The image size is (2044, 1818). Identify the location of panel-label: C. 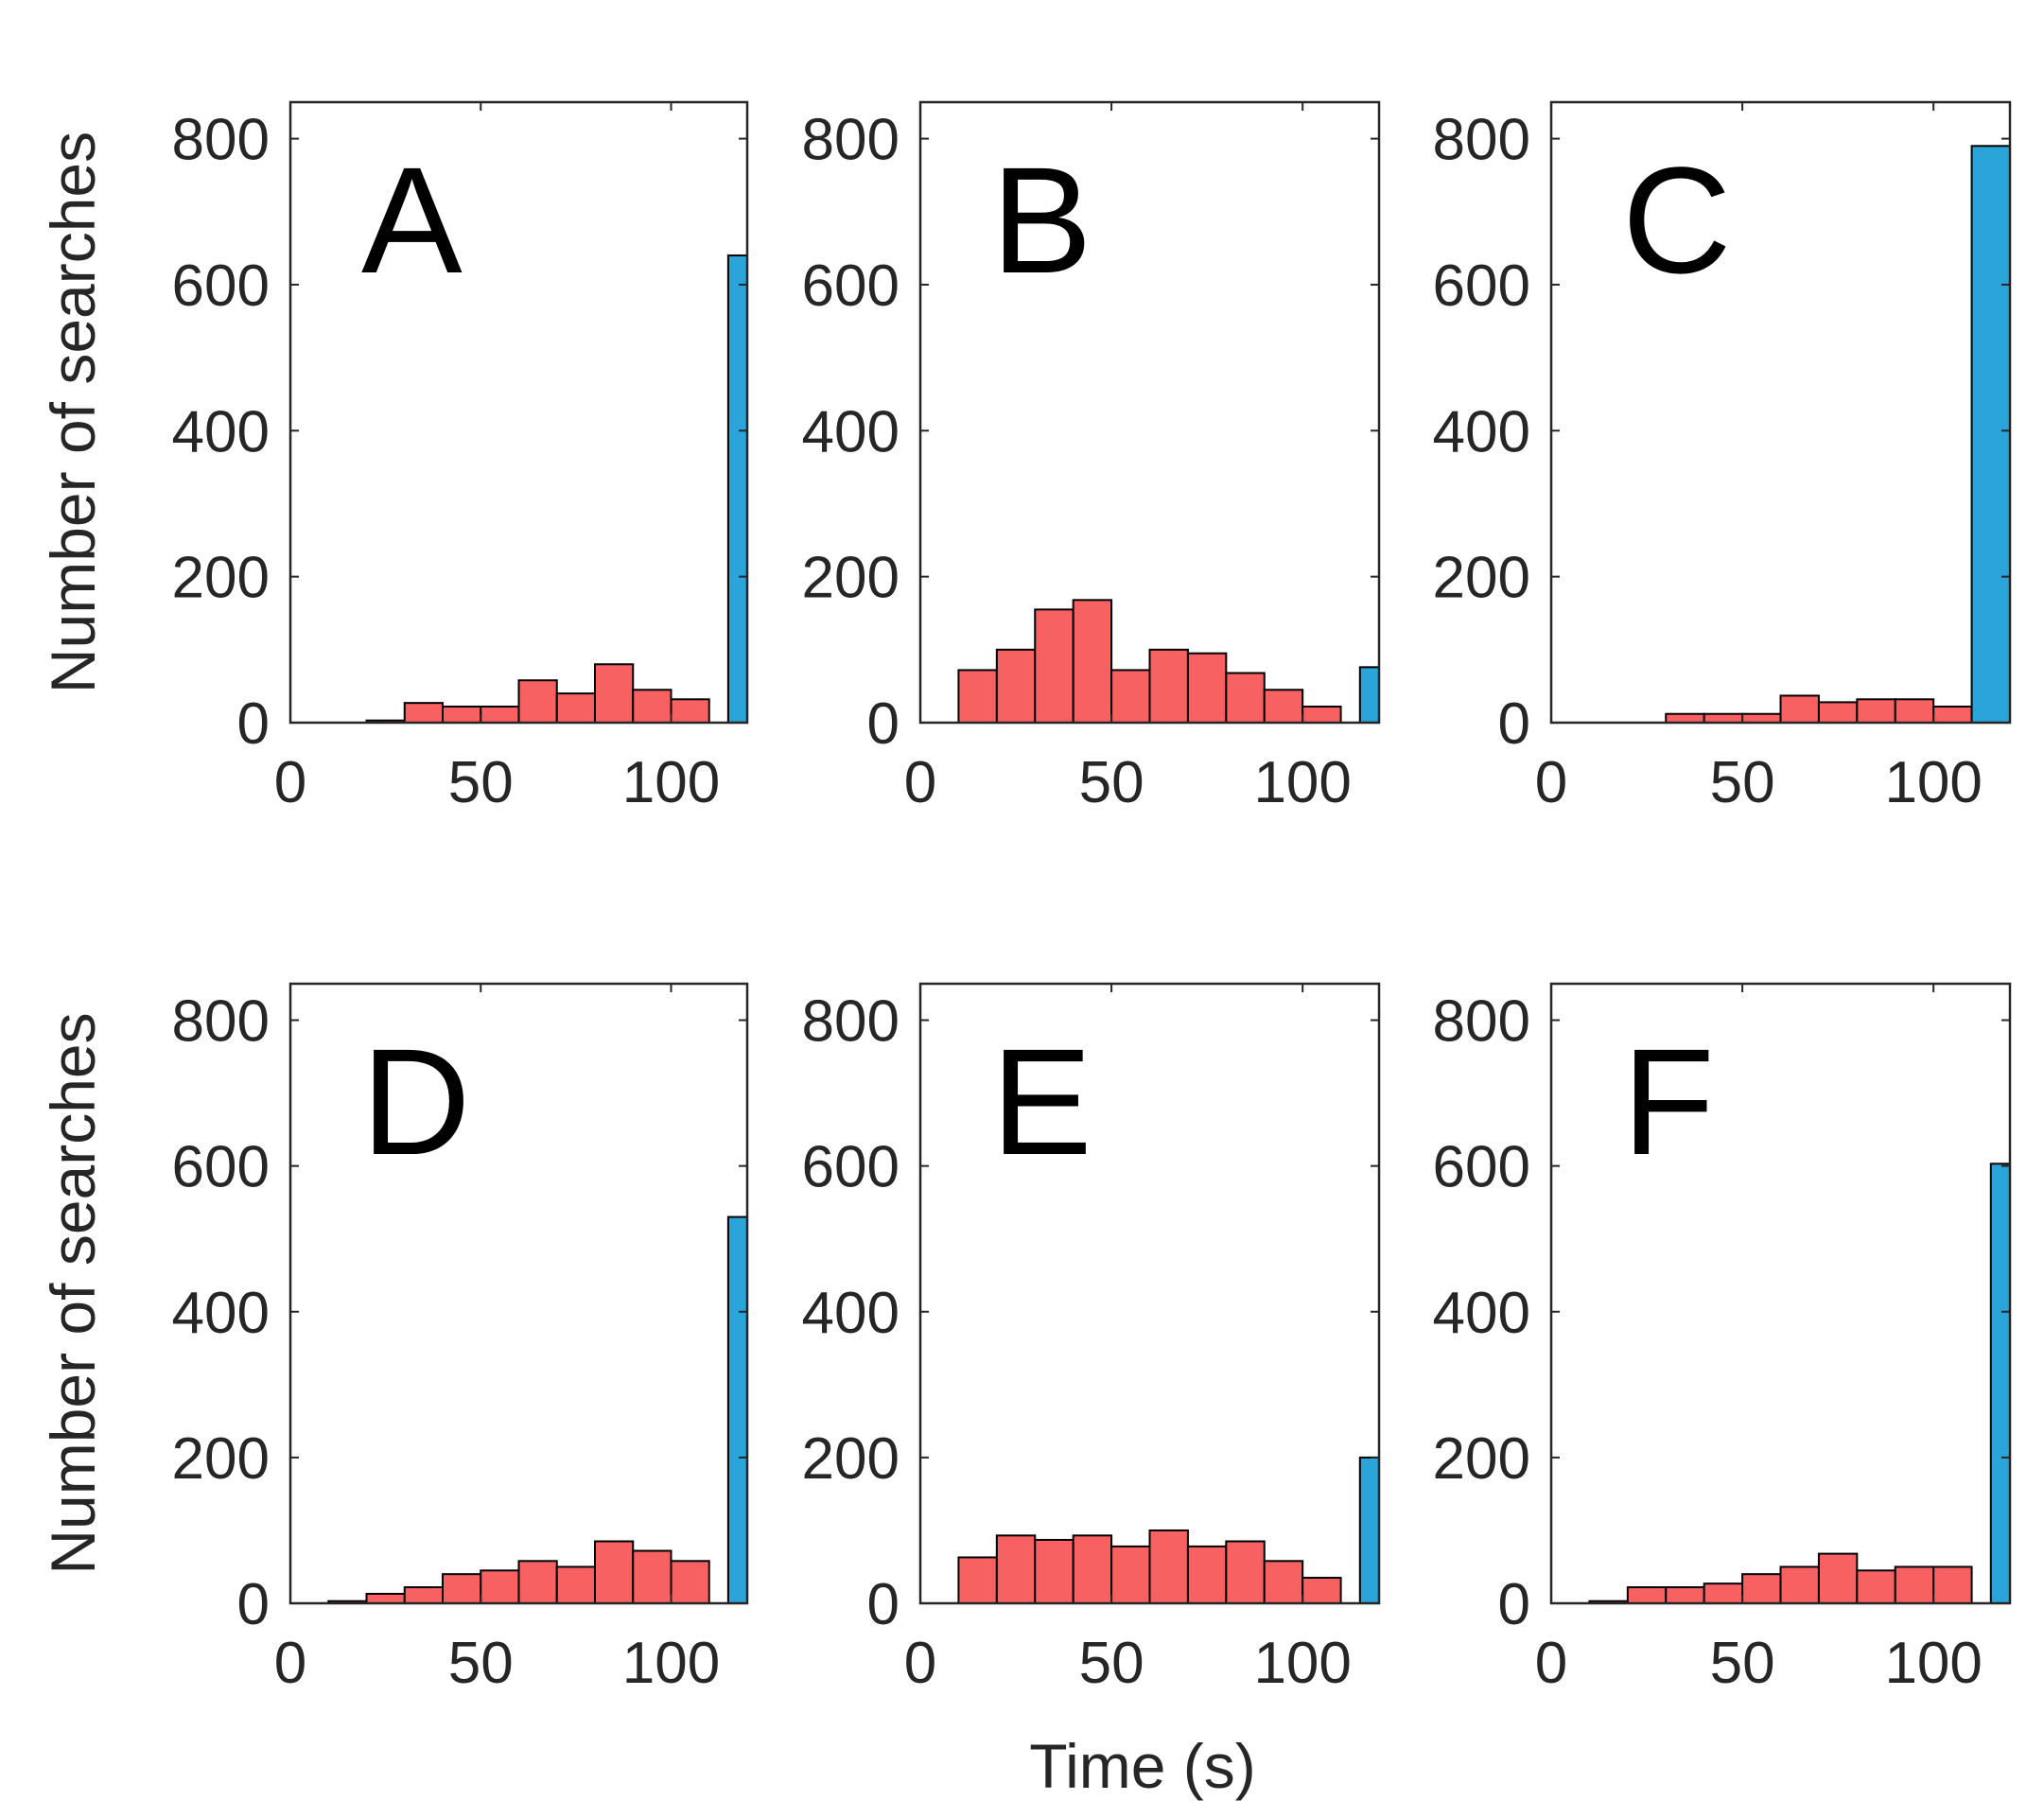
(1677, 220).